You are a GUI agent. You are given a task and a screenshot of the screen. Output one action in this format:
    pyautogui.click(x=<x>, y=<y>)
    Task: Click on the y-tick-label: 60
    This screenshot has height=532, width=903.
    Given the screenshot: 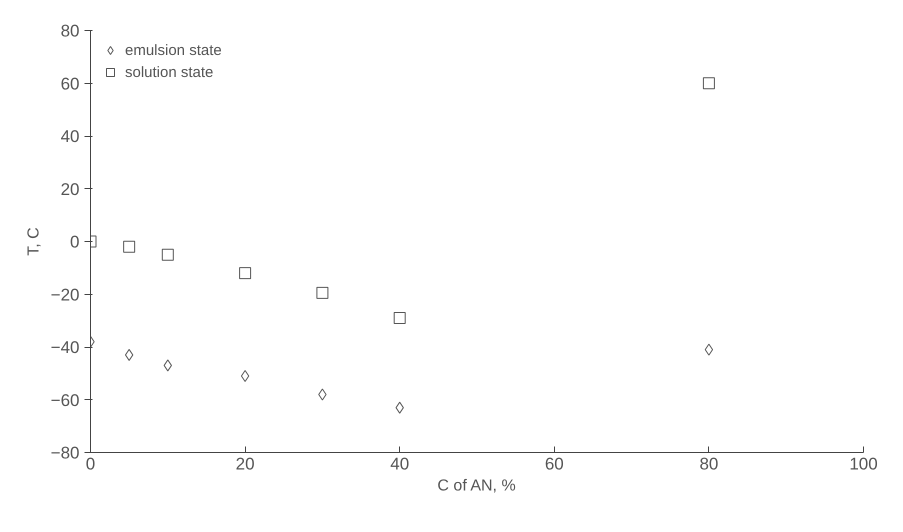 What is the action you would take?
    pyautogui.click(x=70, y=84)
    